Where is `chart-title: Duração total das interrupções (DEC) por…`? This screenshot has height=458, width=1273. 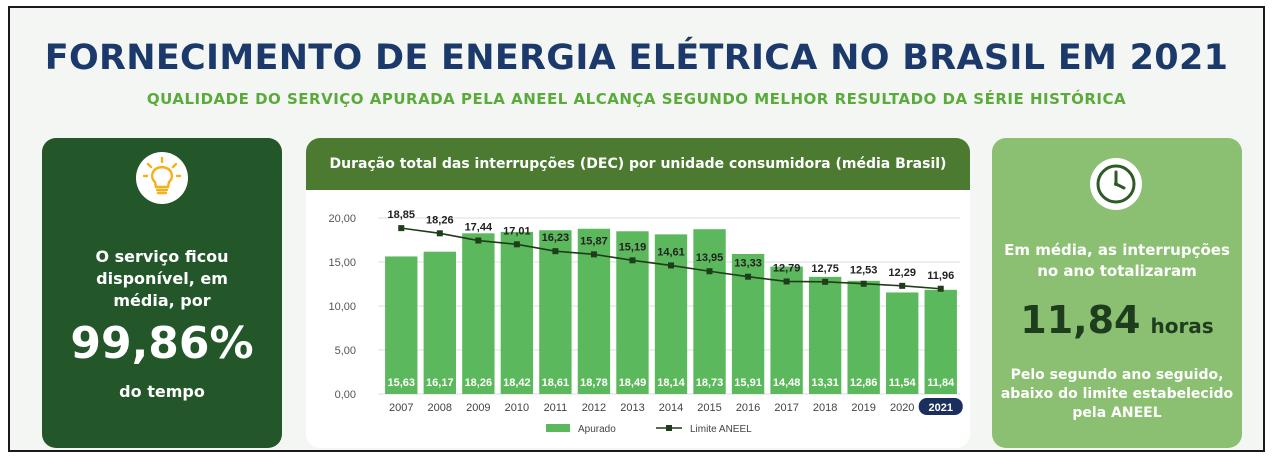
chart-title: Duração total das interrupções (DEC) por… is located at coordinates (638, 164).